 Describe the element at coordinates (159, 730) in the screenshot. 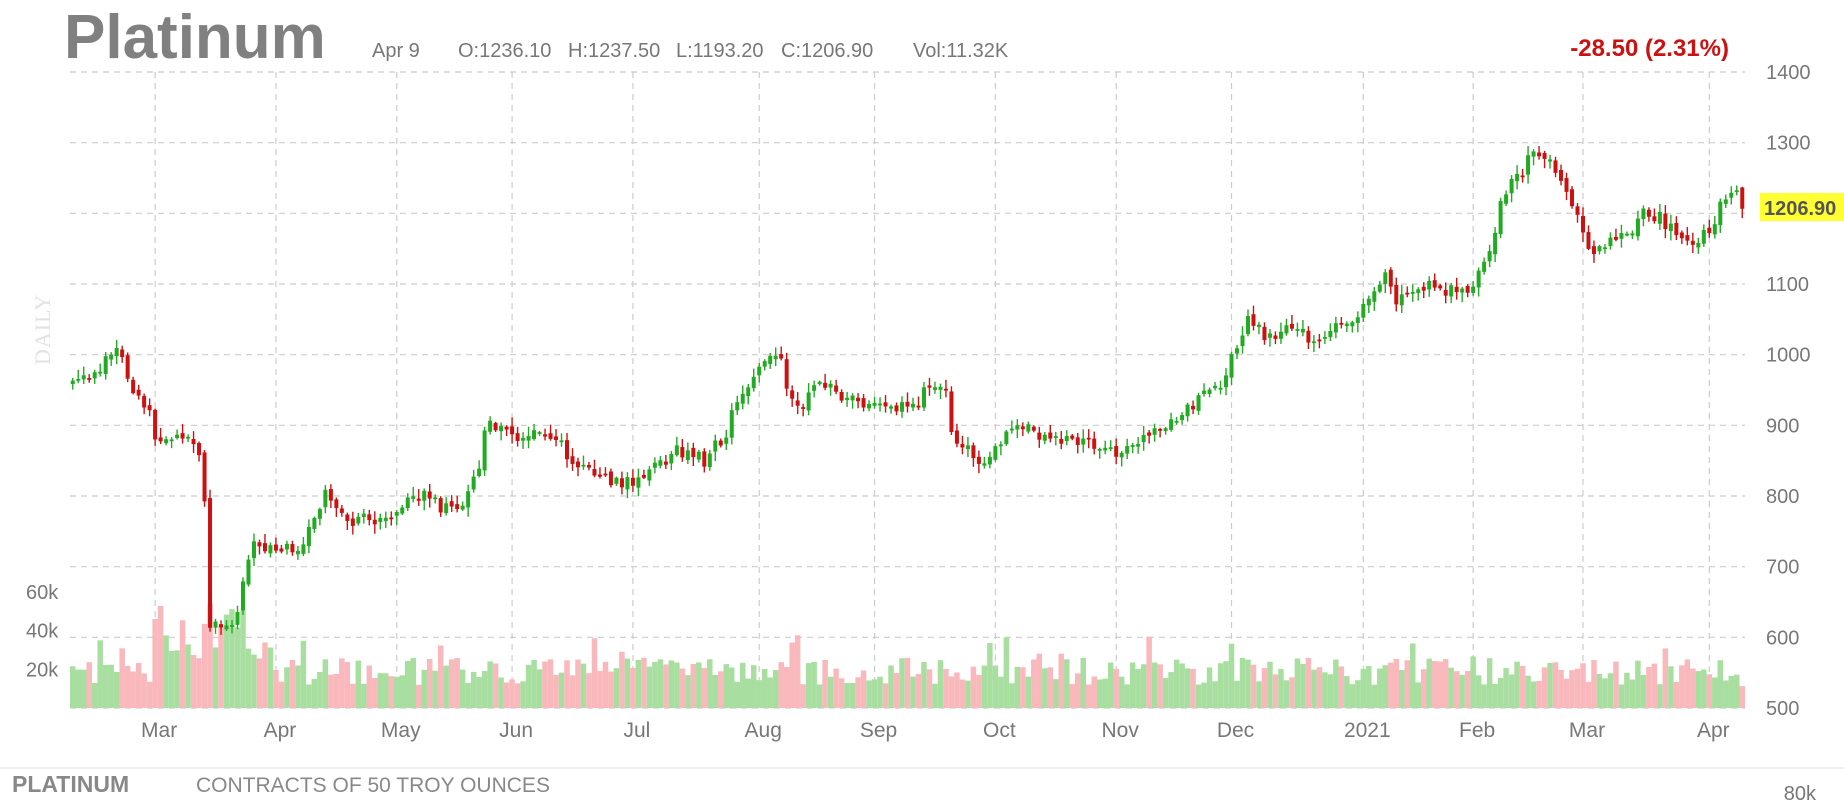

I see `x-tick-label: Mar` at that location.